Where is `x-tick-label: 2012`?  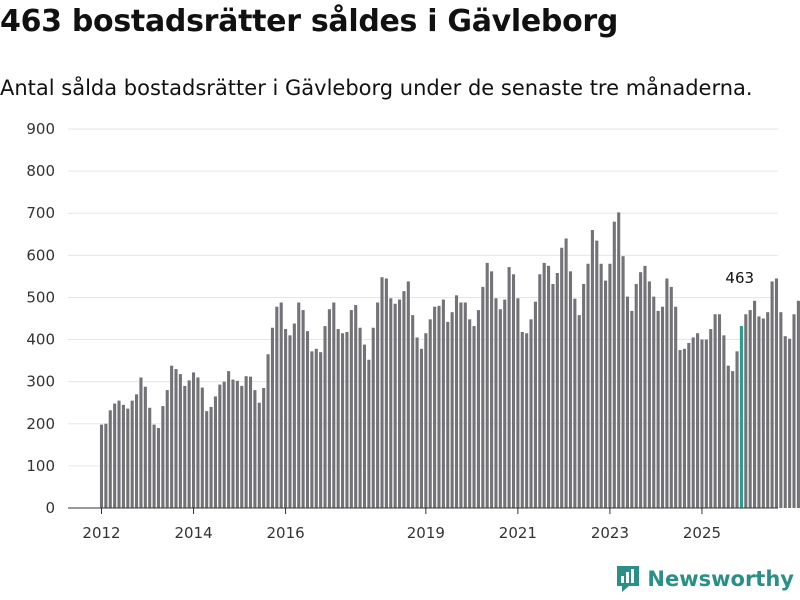 x-tick-label: 2012 is located at coordinates (101, 532).